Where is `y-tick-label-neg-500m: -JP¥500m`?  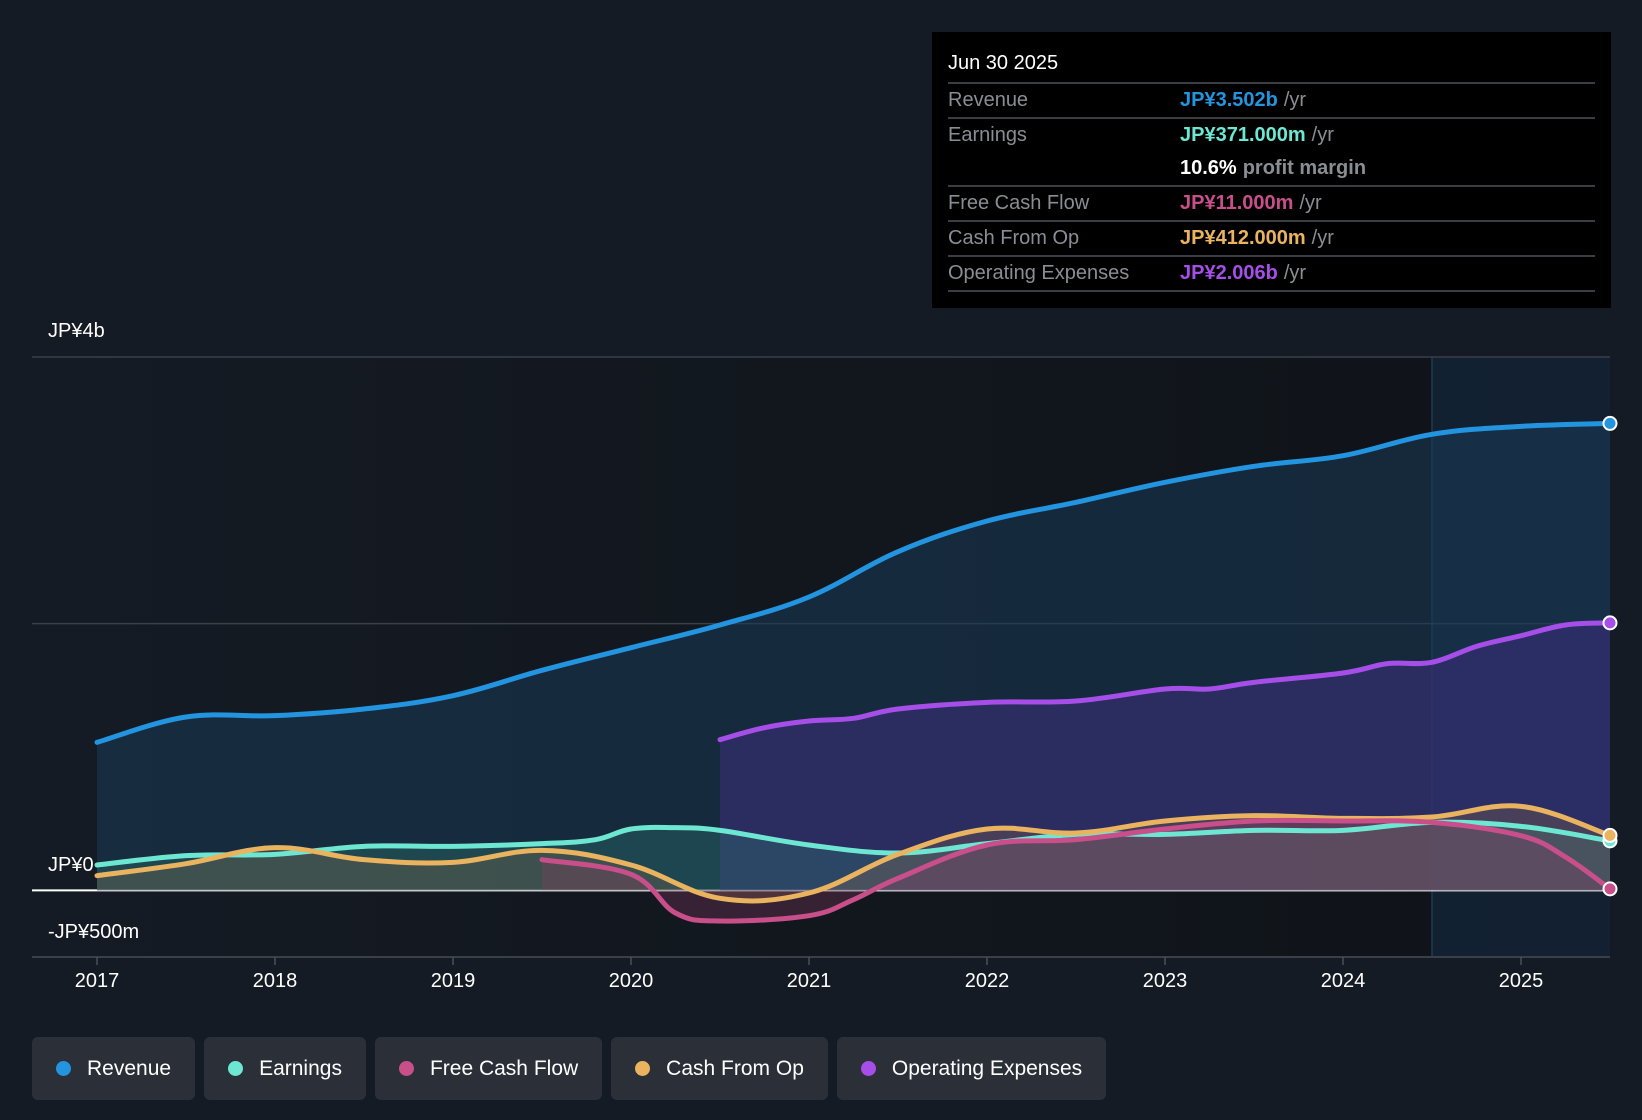
y-tick-label-neg-500m: -JP¥500m is located at coordinates (94, 932).